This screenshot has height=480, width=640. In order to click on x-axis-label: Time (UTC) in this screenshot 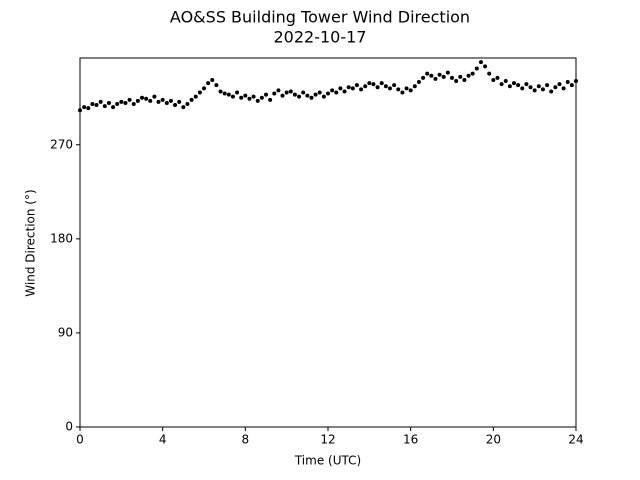, I will do `click(327, 461)`.